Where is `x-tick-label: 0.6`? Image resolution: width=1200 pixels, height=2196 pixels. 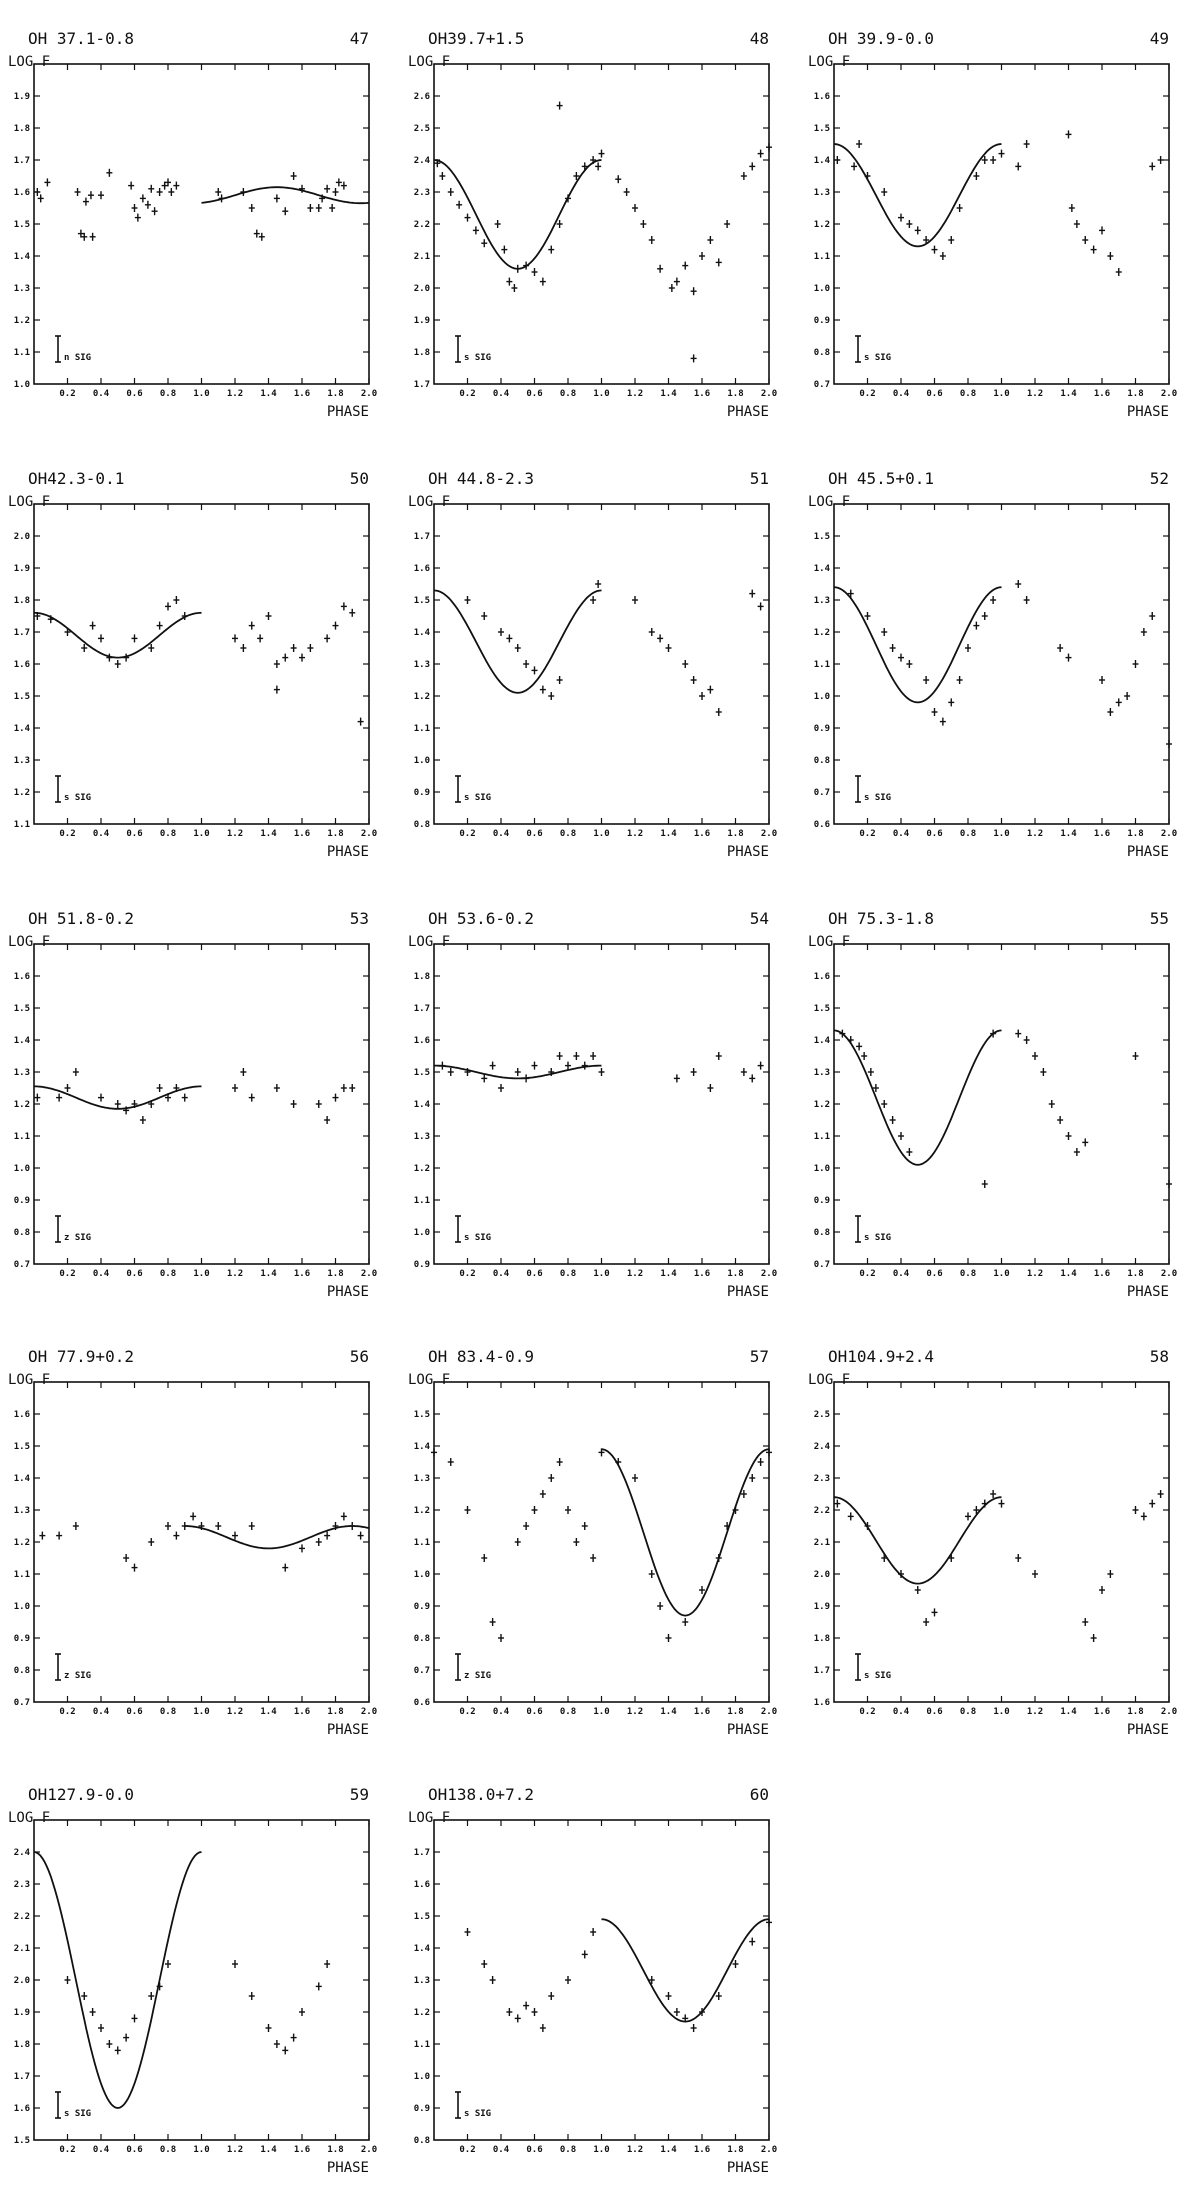 x-tick-label: 0.6 is located at coordinates (134, 1274).